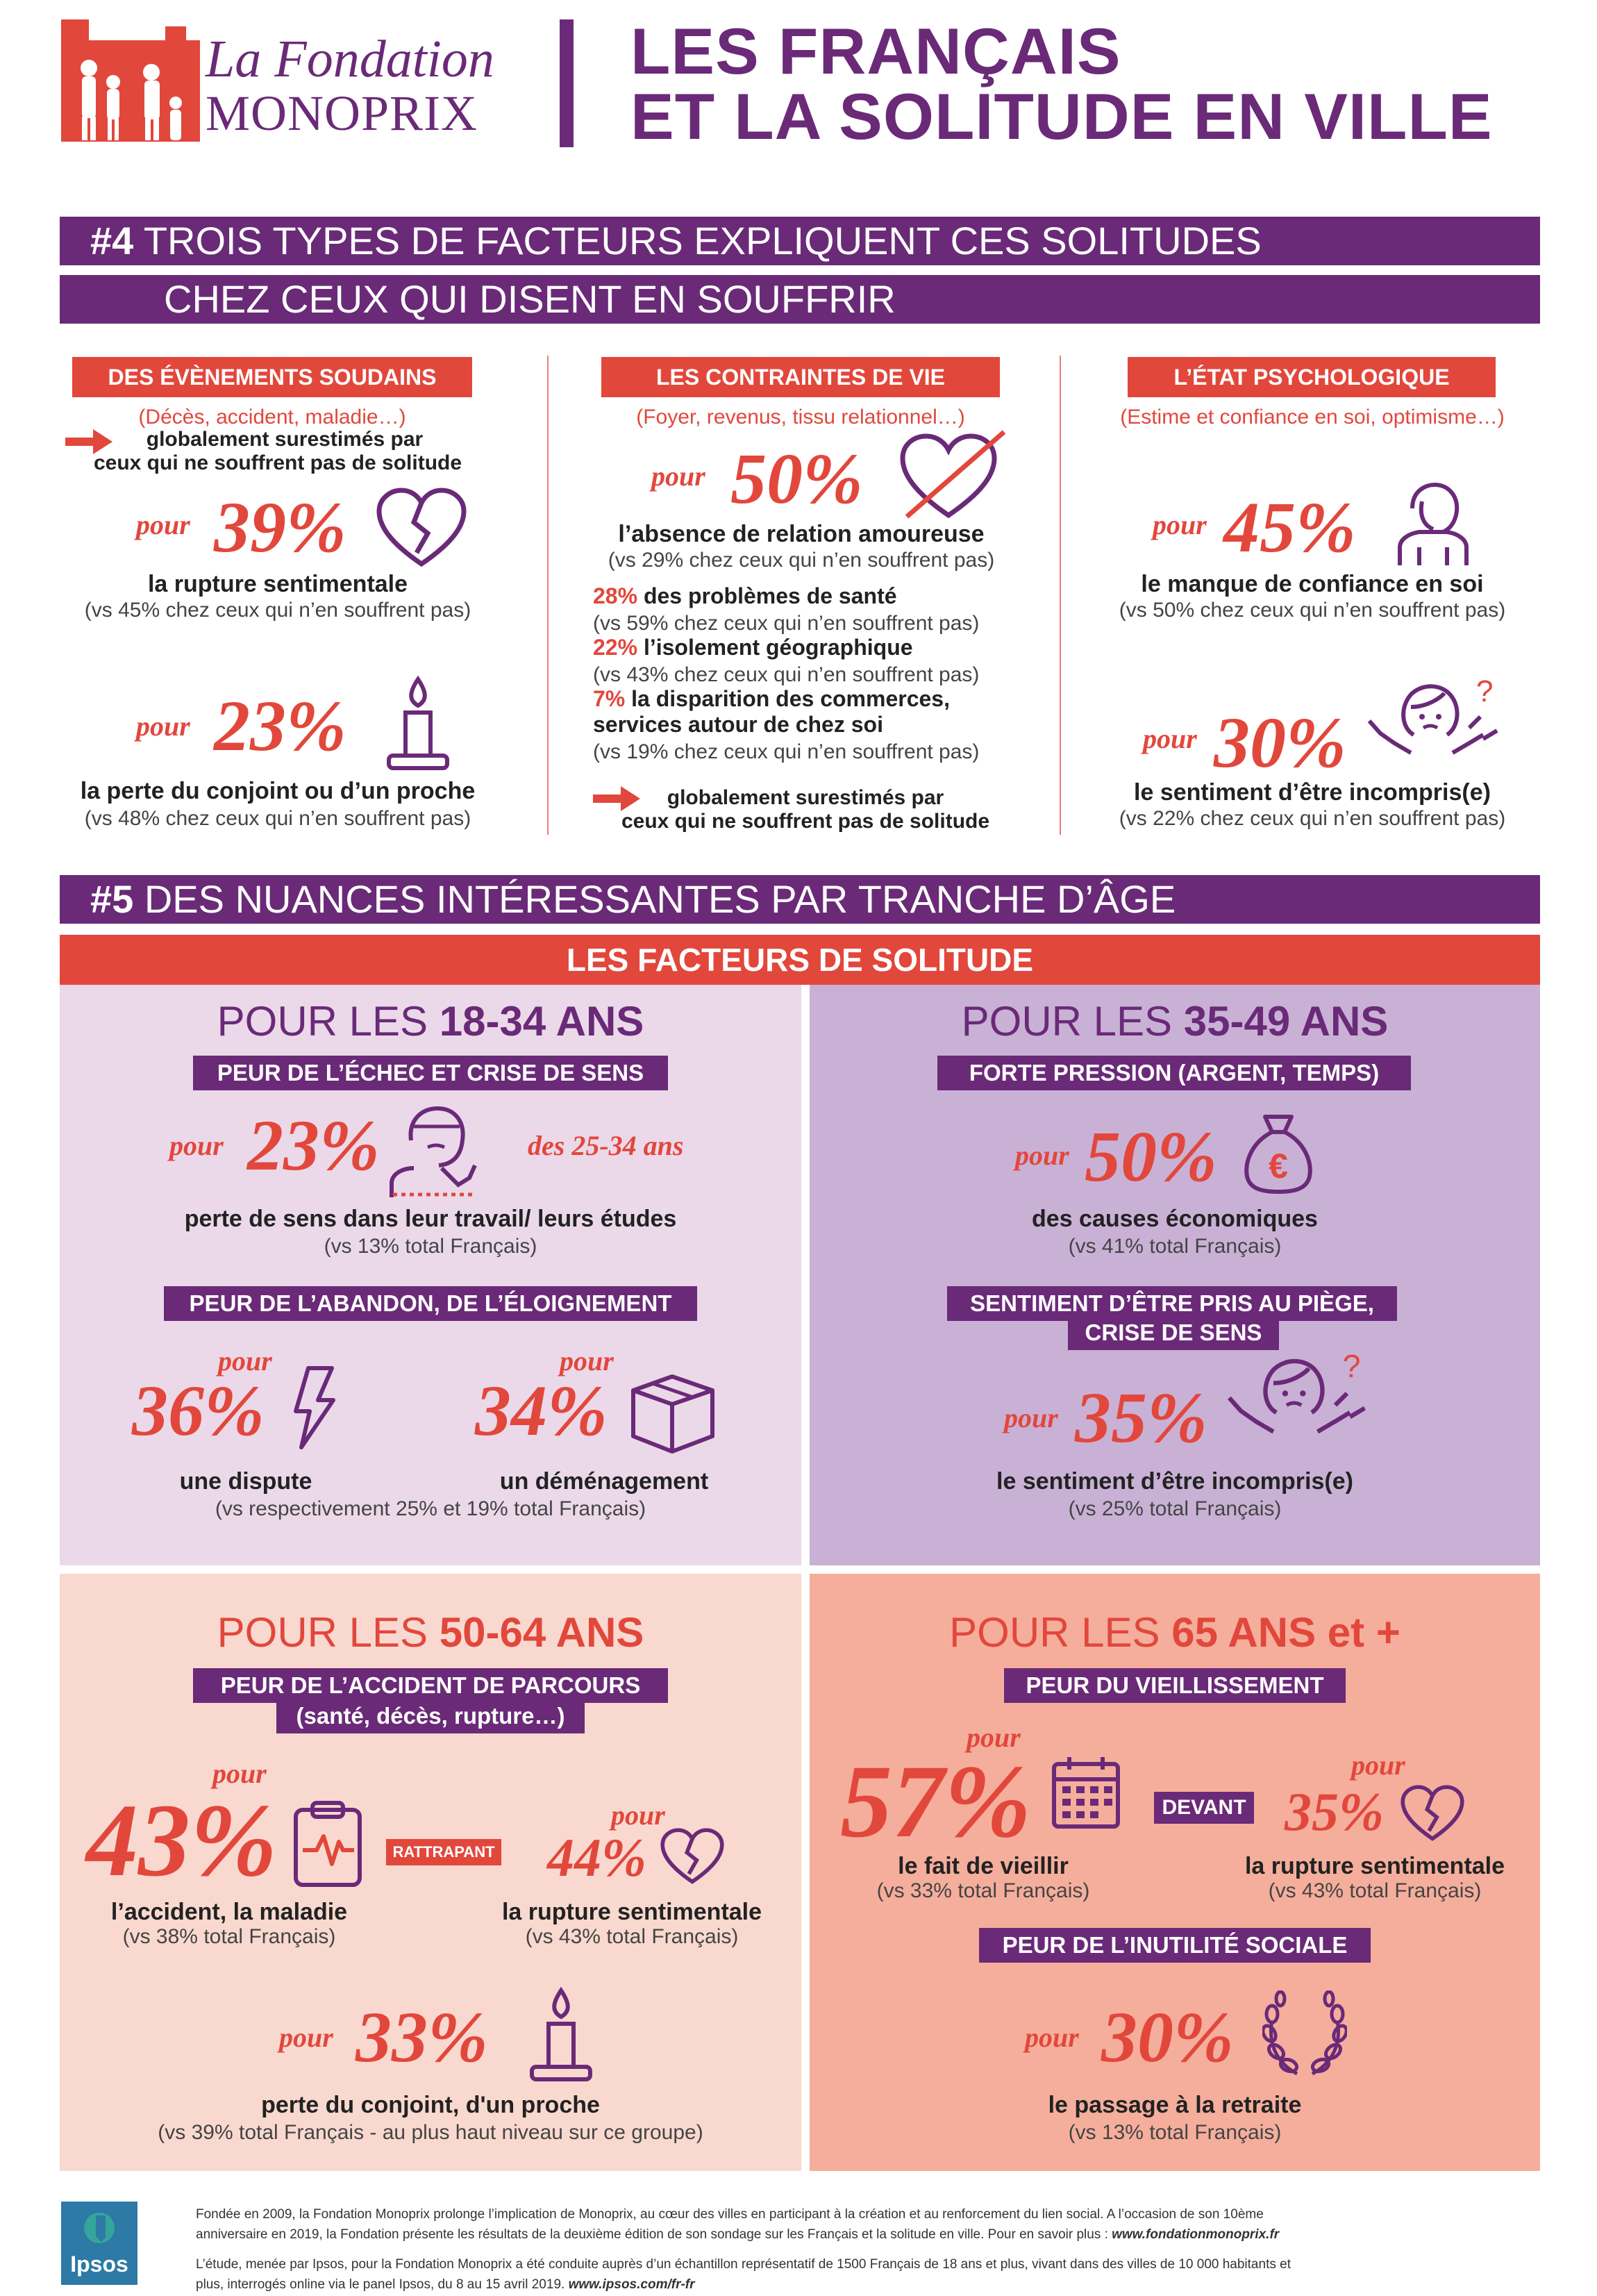 The height and width of the screenshot is (2296, 1597). What do you see at coordinates (272, 417) in the screenshot?
I see `col1-sub: (Décès, accident, maladie…)` at bounding box center [272, 417].